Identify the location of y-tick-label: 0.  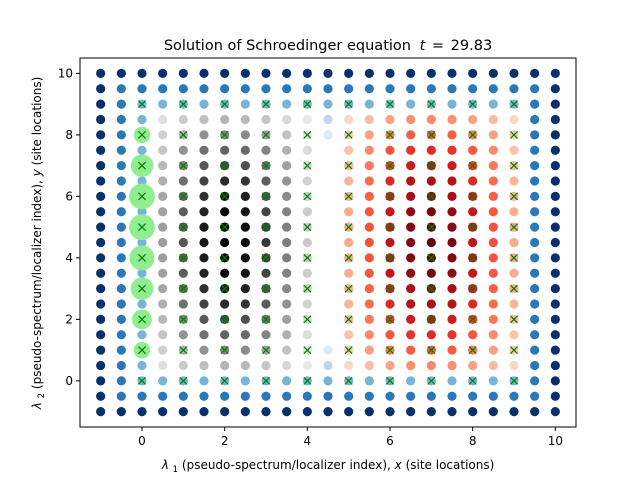
(69, 381).